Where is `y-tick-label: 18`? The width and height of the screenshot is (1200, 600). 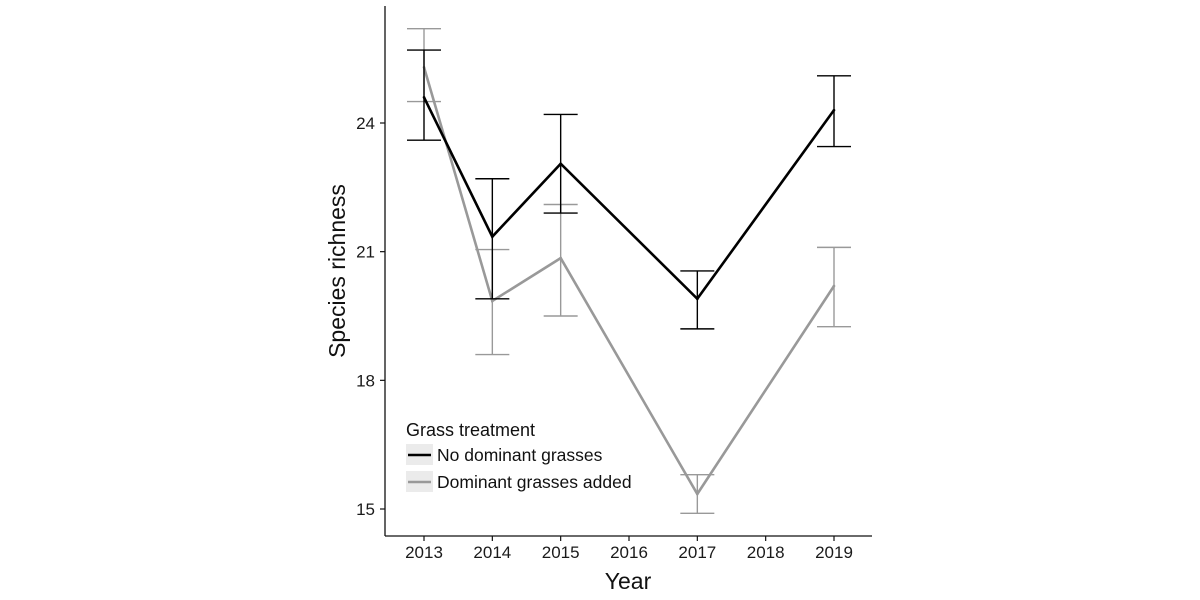
y-tick-label: 18 is located at coordinates (365, 380).